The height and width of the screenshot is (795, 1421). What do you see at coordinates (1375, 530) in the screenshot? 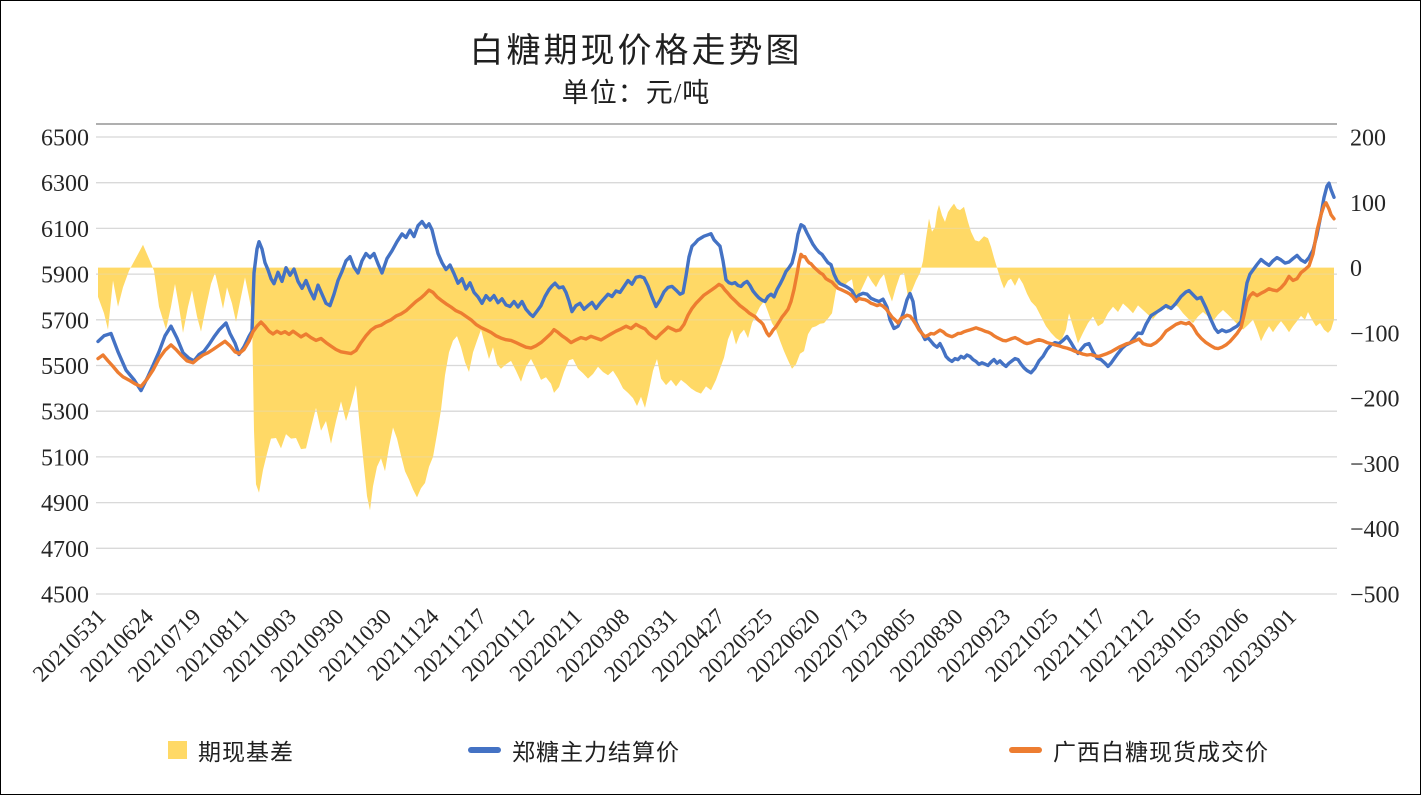
I see `right-axis-tick-label: −400` at bounding box center [1375, 530].